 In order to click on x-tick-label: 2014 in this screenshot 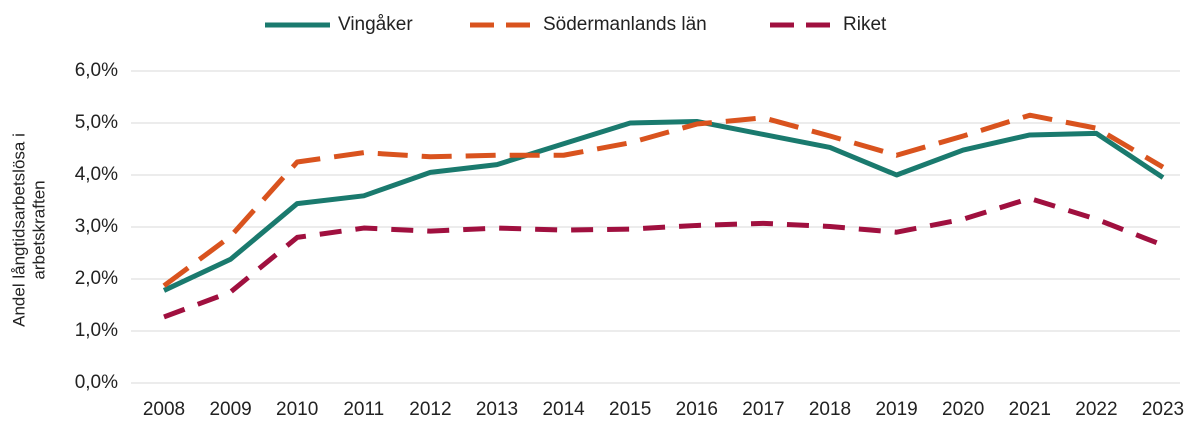, I will do `click(563, 409)`.